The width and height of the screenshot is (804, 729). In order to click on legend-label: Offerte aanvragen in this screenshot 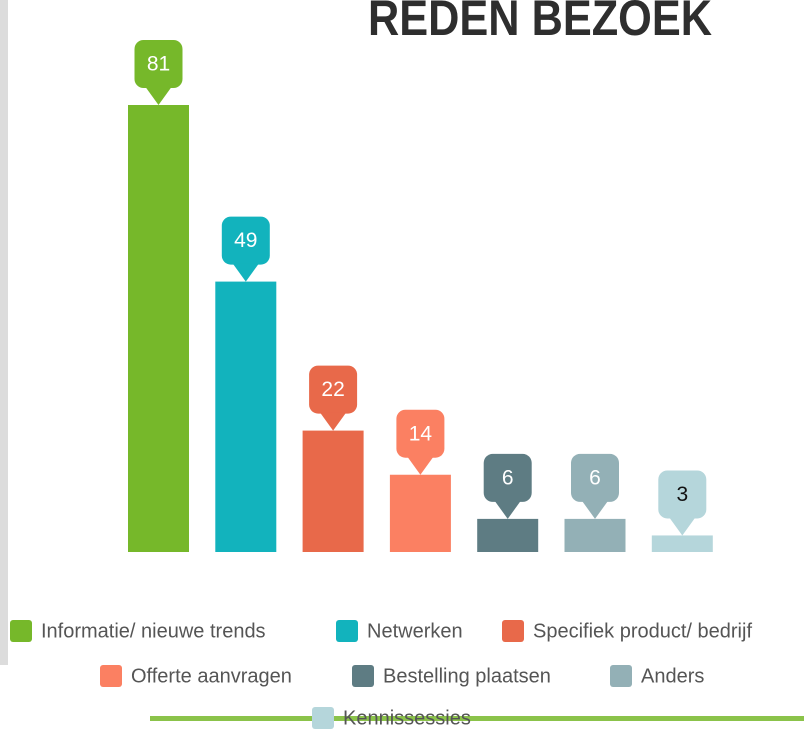, I will do `click(211, 676)`.